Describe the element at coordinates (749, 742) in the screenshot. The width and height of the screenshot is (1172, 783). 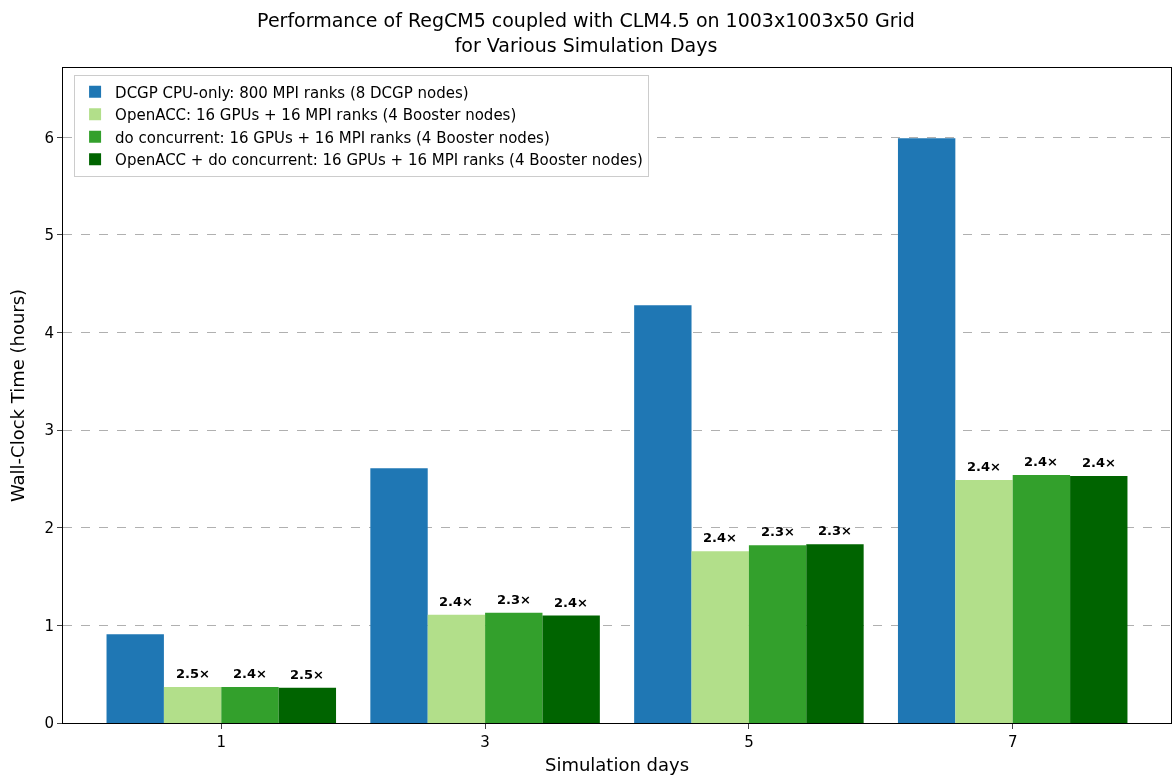
I see `x-tick-label: 5` at that location.